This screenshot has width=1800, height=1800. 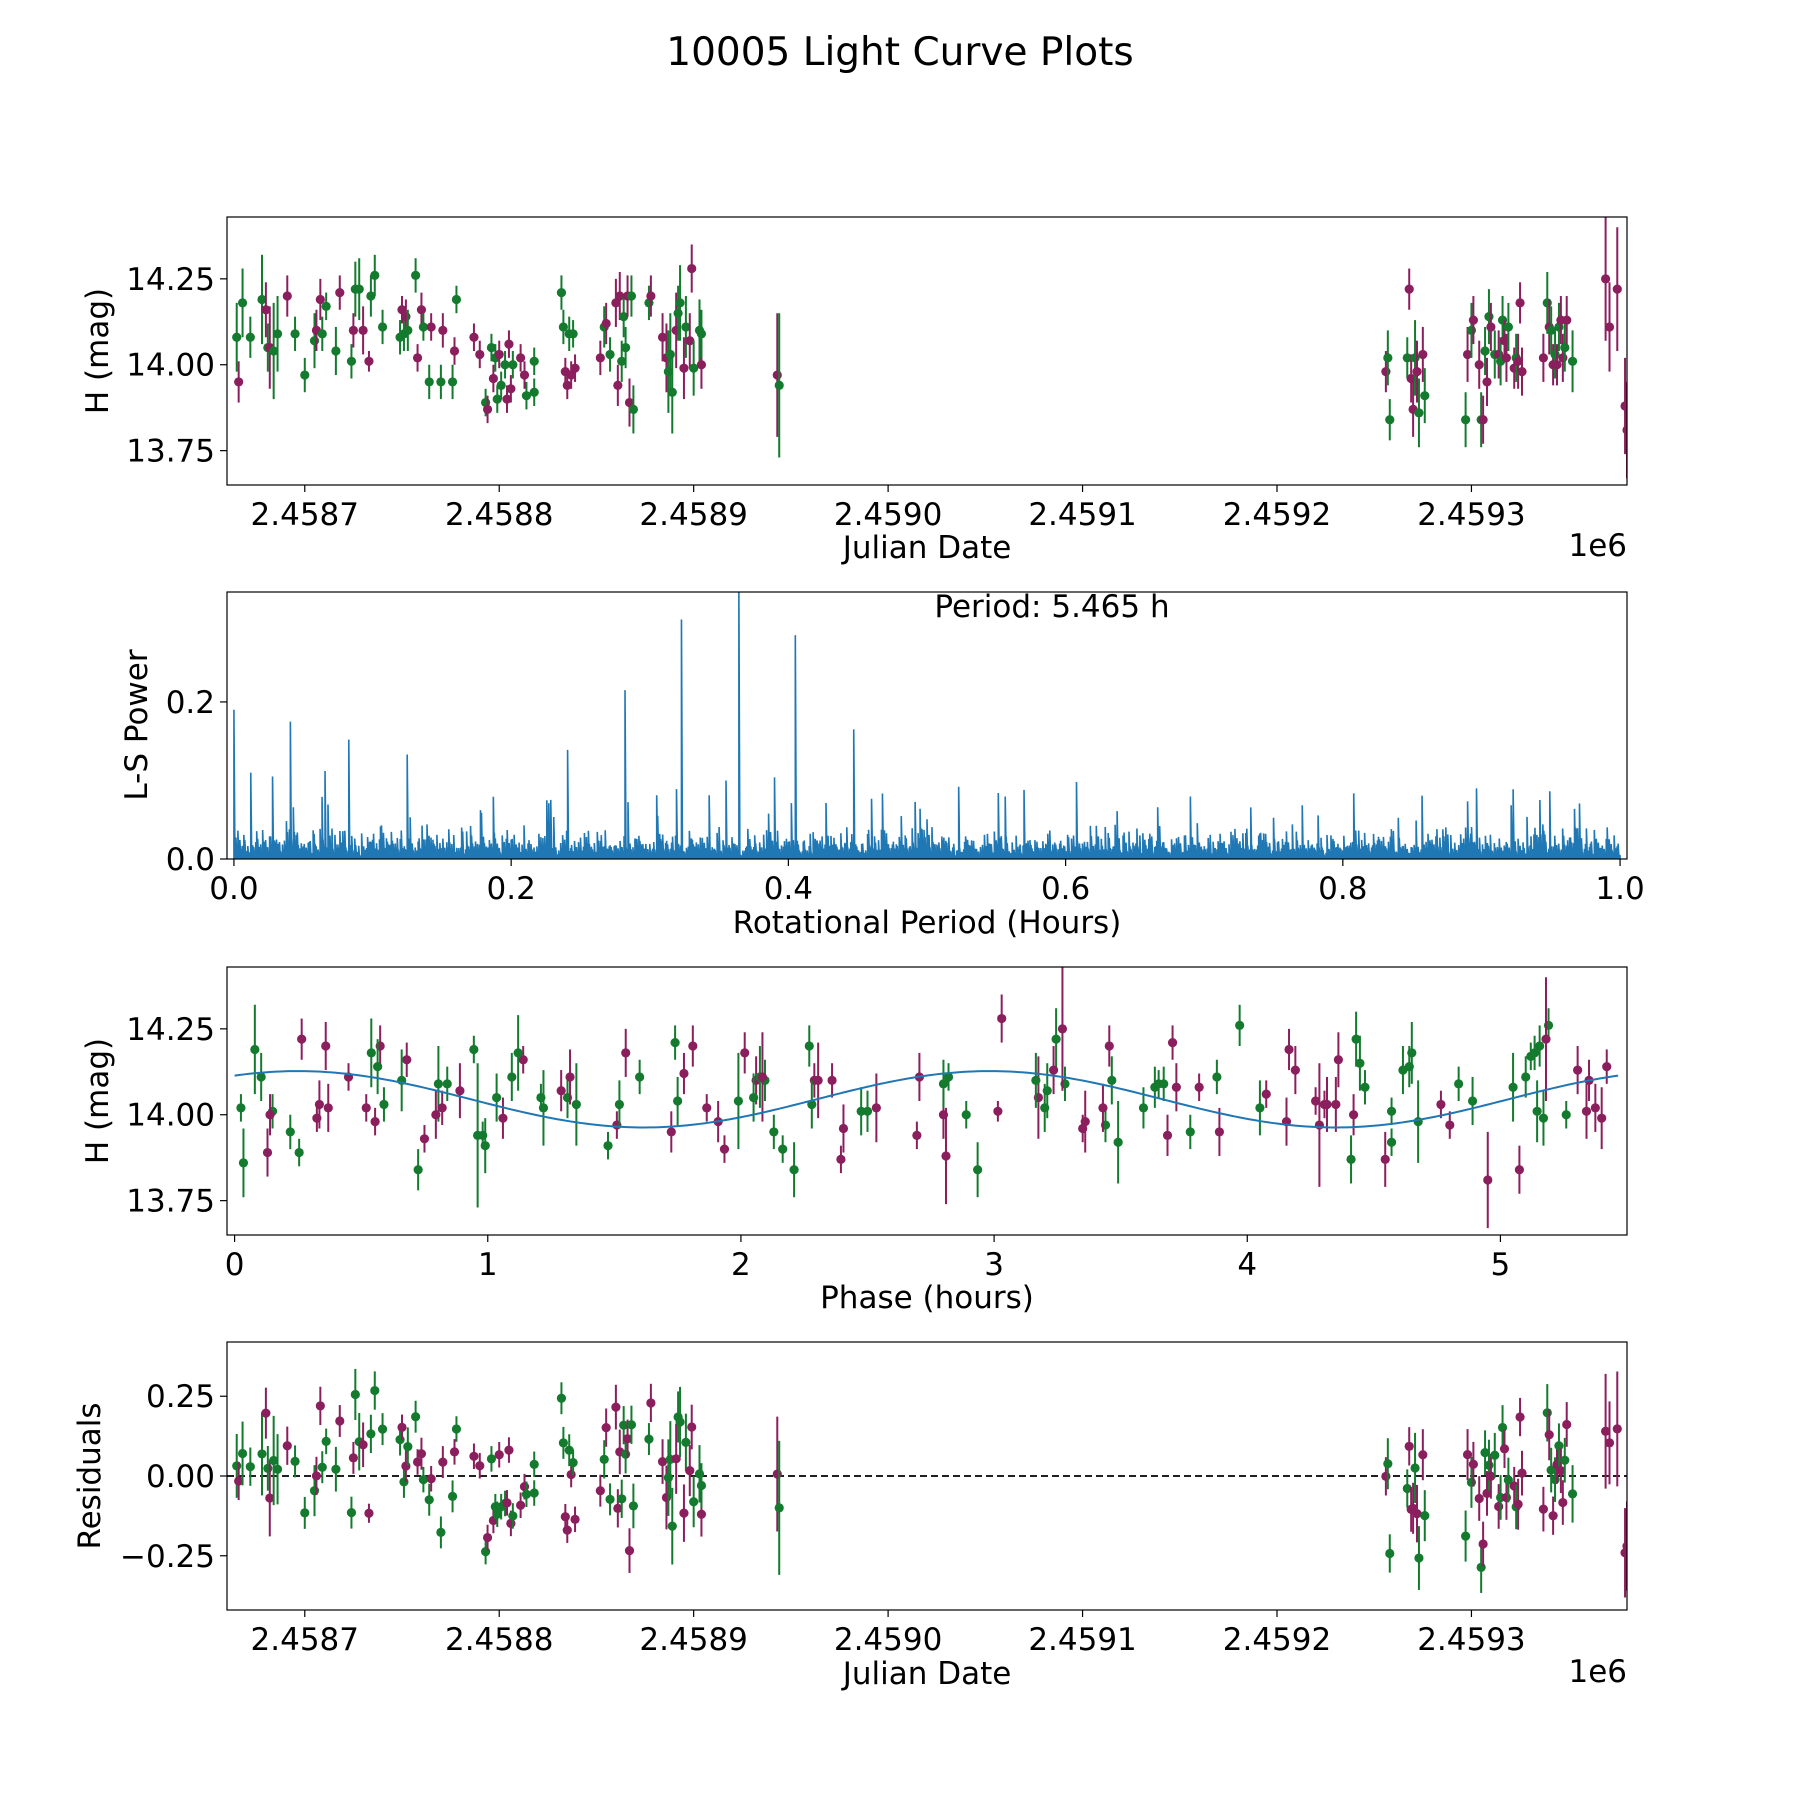 I want to click on y-tick-label: 0.2, so click(x=190, y=703).